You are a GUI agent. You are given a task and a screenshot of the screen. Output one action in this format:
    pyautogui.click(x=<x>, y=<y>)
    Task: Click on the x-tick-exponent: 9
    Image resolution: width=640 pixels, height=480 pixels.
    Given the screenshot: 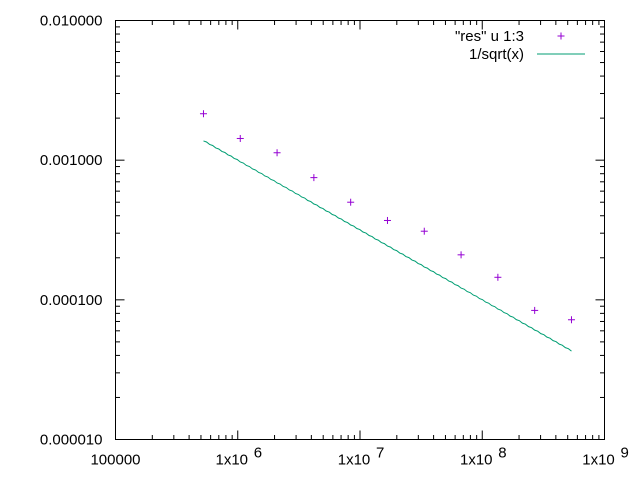 What is the action you would take?
    pyautogui.click(x=625, y=453)
    